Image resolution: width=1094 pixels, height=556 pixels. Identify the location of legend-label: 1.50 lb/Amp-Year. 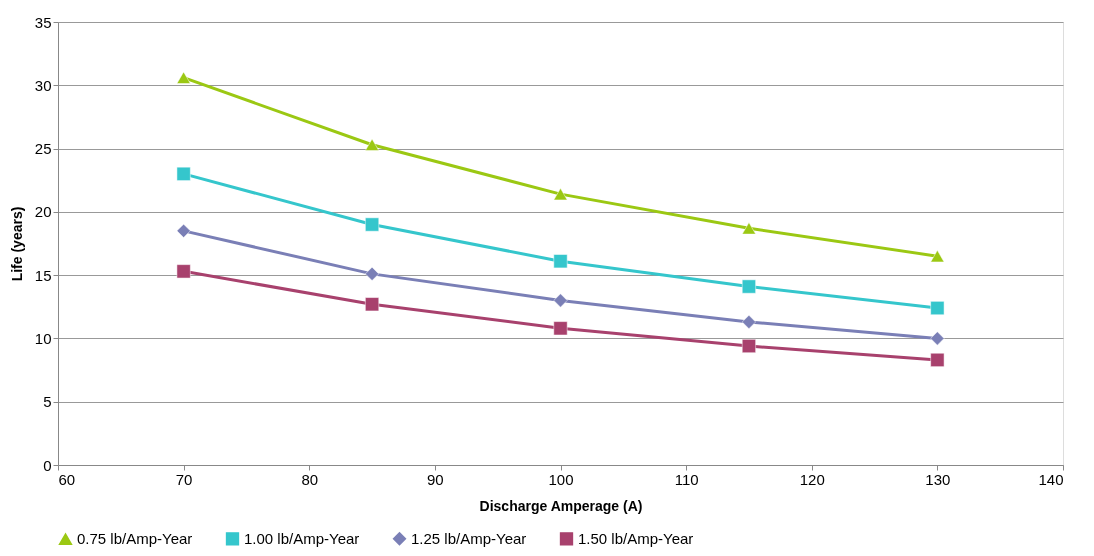
(636, 538).